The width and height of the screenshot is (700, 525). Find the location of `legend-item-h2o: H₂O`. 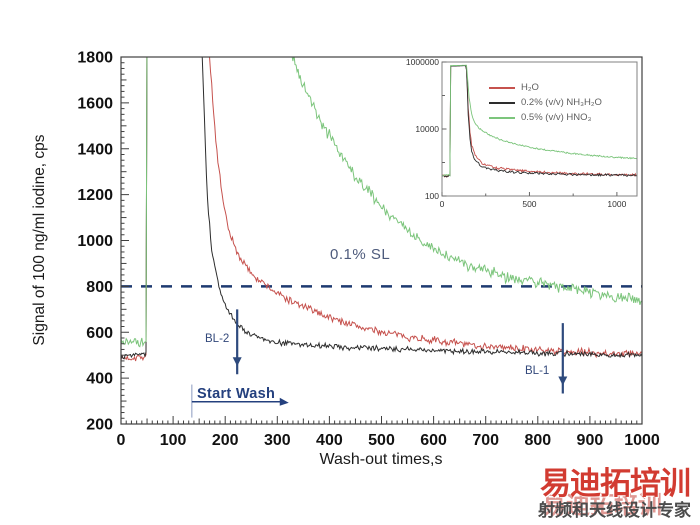

legend-item-h2o: H₂O is located at coordinates (545, 87).